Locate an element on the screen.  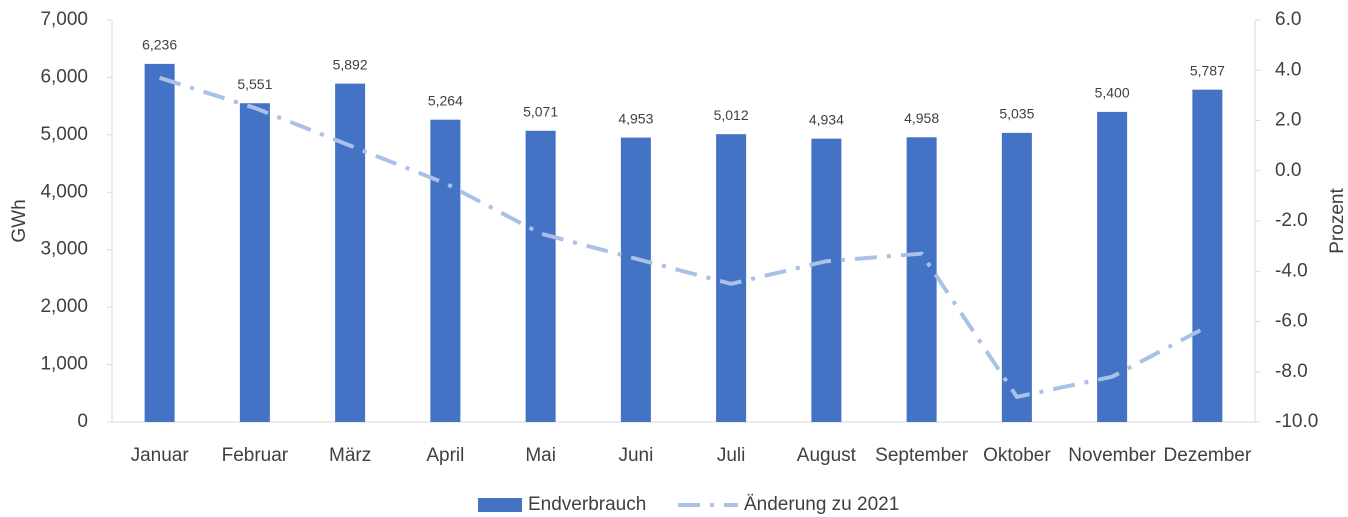
y-tick-label: 5,000 is located at coordinates (64, 134).